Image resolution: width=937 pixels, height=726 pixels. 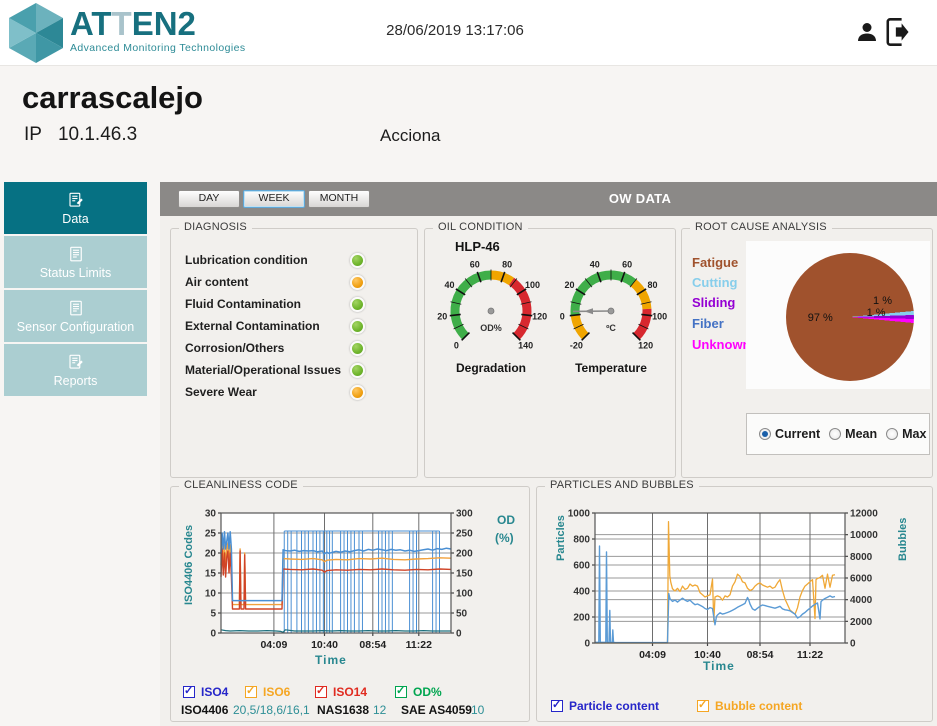 I want to click on mode-selector: Current Mean Max, so click(x=838, y=434).